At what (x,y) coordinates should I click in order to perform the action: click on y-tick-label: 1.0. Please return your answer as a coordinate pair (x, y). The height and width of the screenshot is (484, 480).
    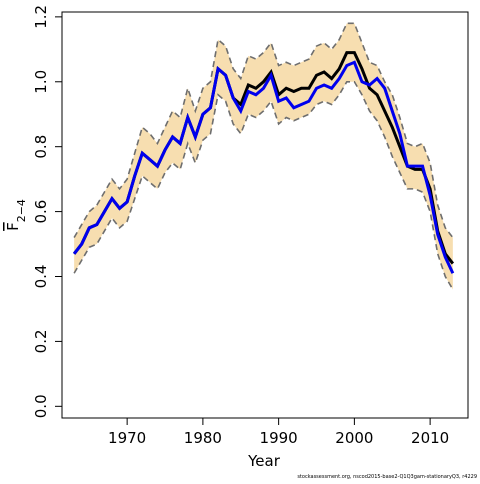
    Looking at the image, I should click on (41, 82).